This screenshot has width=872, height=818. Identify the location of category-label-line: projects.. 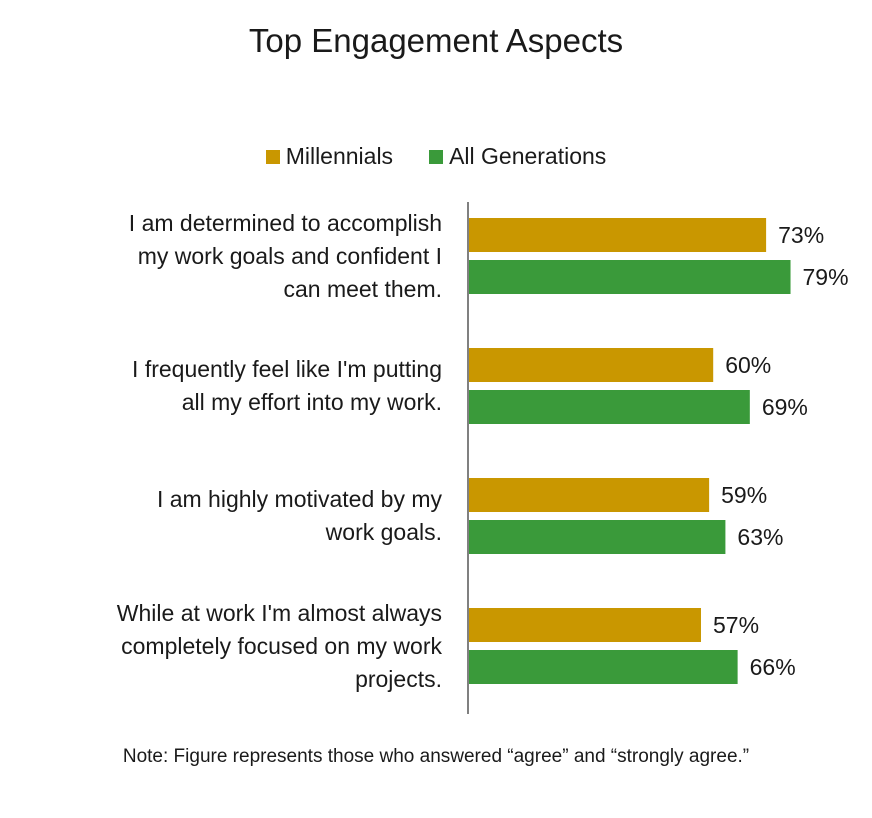
(398, 678).